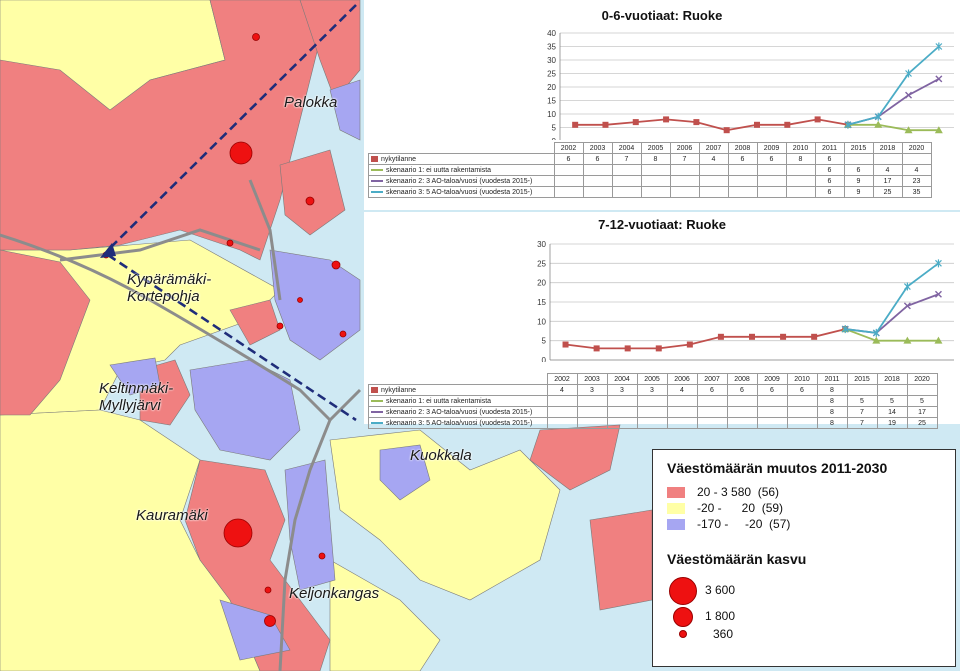 The image size is (960, 671). What do you see at coordinates (554, 128) in the screenshot?
I see `y-tick-label: 5` at bounding box center [554, 128].